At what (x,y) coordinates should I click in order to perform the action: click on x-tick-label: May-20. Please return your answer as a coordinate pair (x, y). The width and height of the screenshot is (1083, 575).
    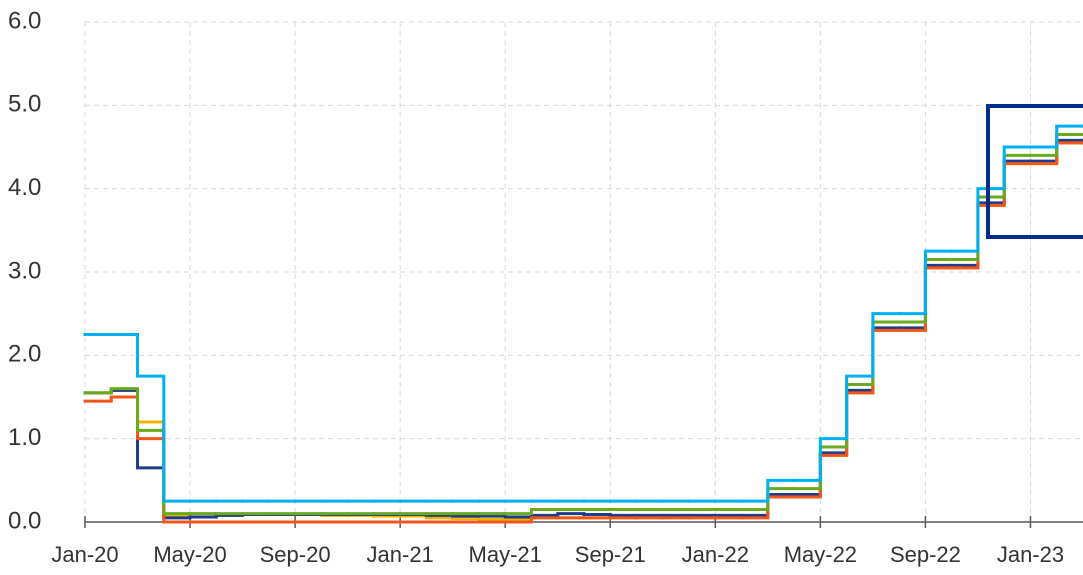
    Looking at the image, I should click on (189, 554).